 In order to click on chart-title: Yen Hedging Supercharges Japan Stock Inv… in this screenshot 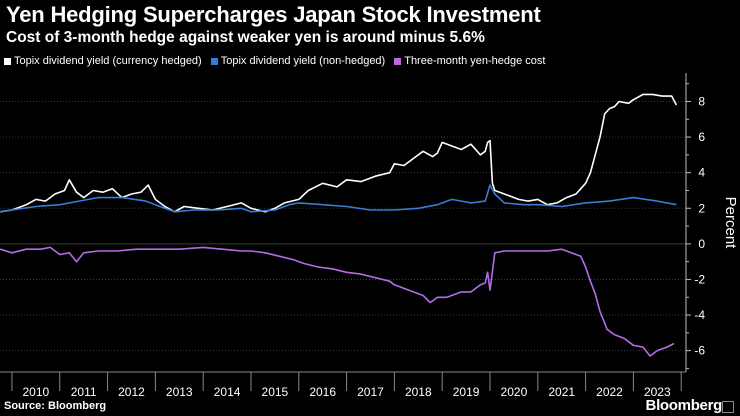, I will do `click(273, 14)`.